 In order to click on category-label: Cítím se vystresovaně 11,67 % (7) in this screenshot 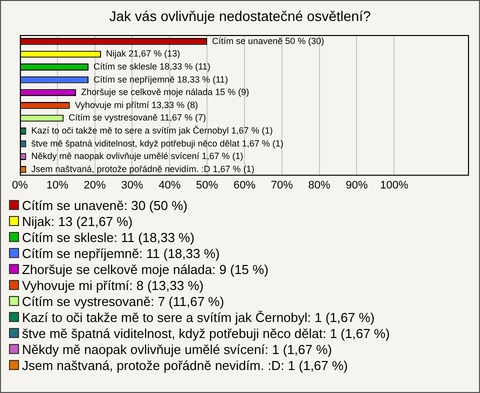, I will do `click(137, 117)`.